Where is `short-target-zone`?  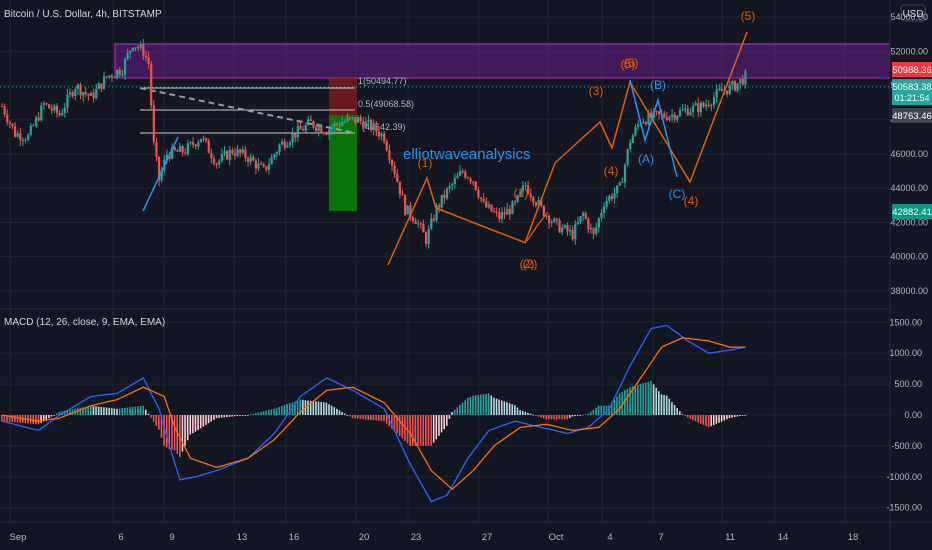 short-target-zone is located at coordinates (343, 163).